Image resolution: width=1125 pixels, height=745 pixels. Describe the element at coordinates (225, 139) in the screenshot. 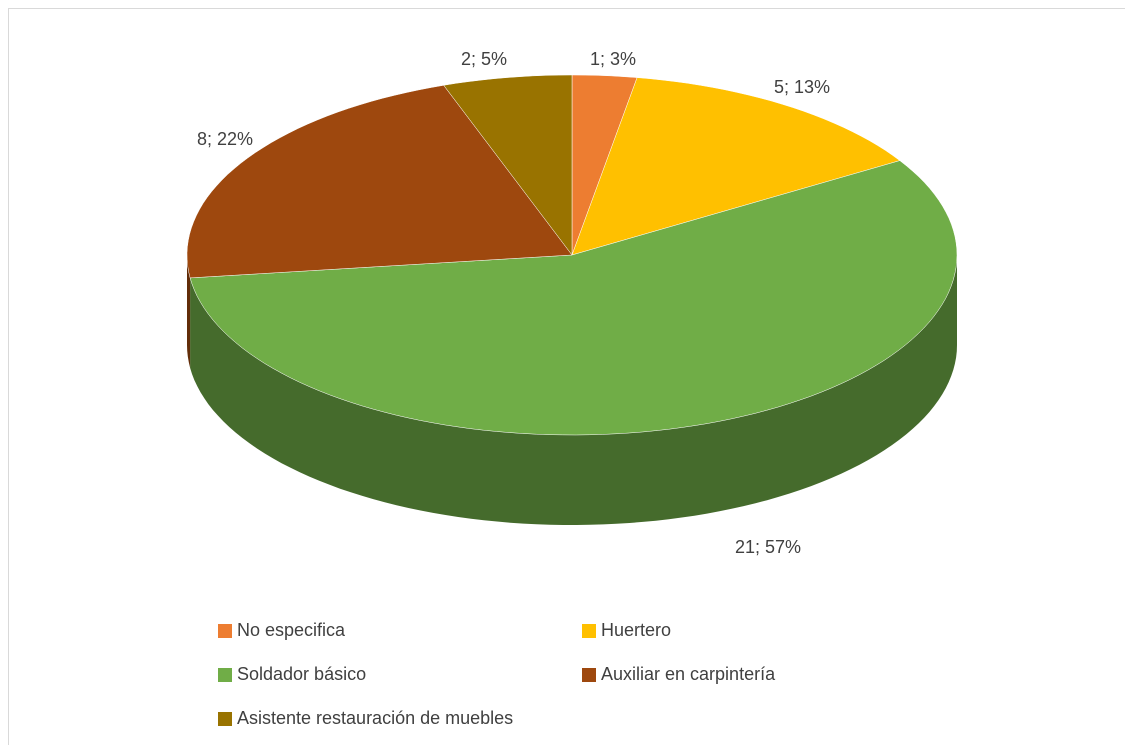

I see `data-label: 8; 22%` at that location.